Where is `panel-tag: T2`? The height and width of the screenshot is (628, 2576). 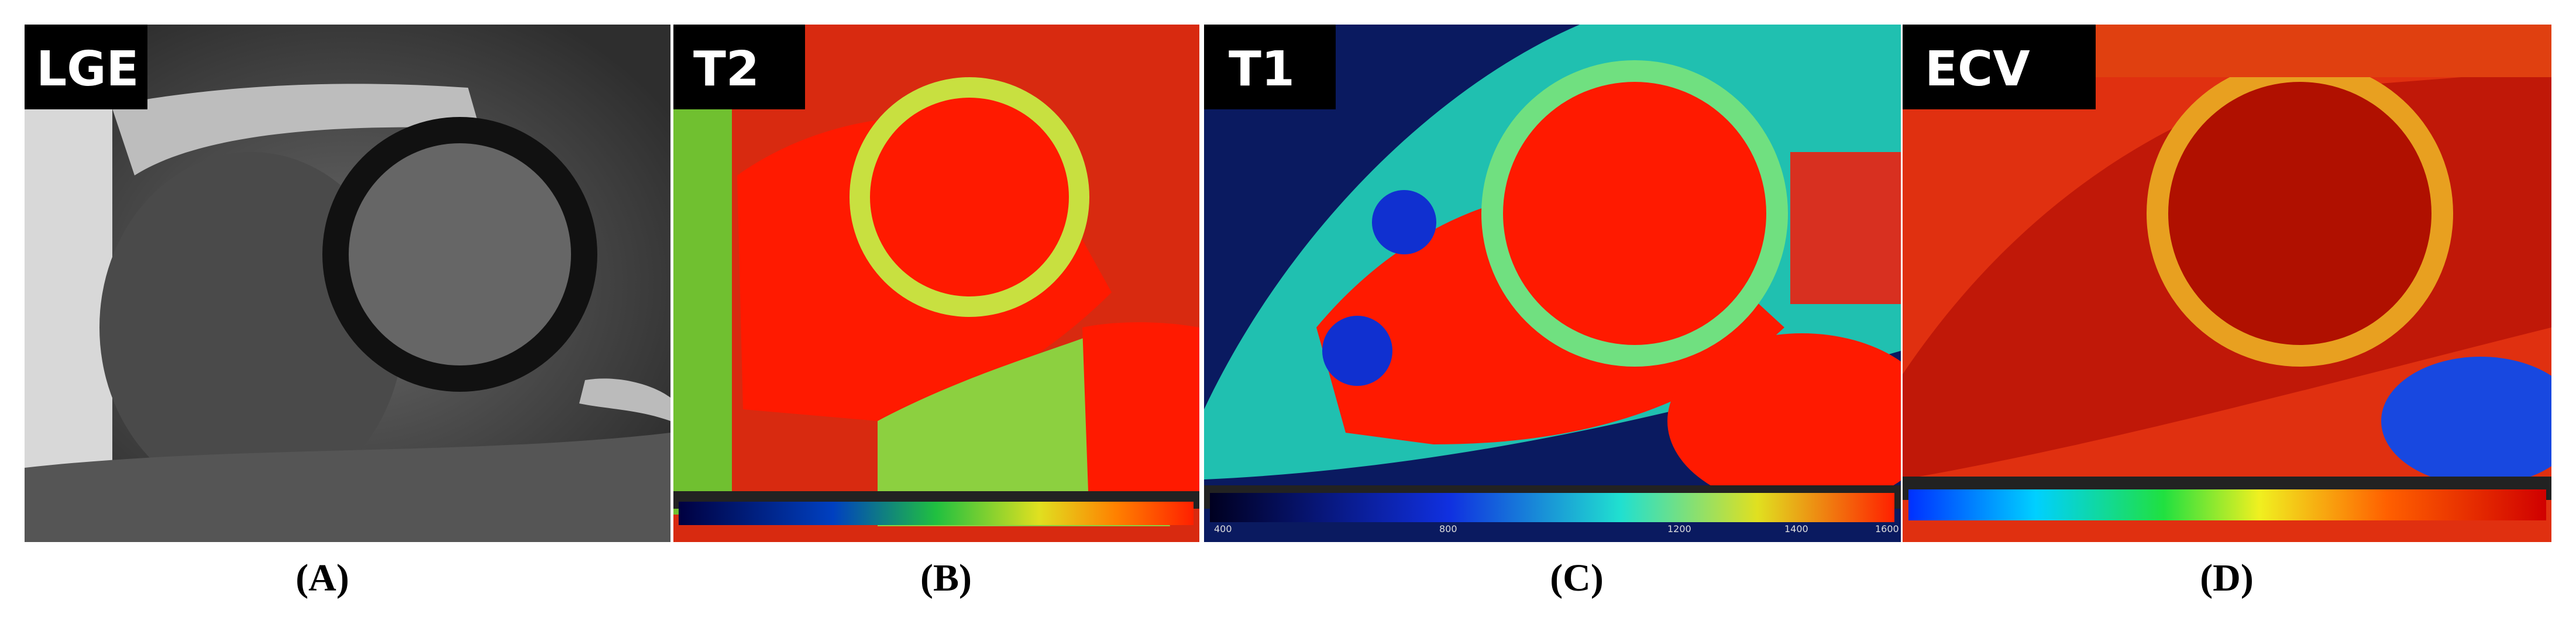
panel-tag: T2 is located at coordinates (726, 69).